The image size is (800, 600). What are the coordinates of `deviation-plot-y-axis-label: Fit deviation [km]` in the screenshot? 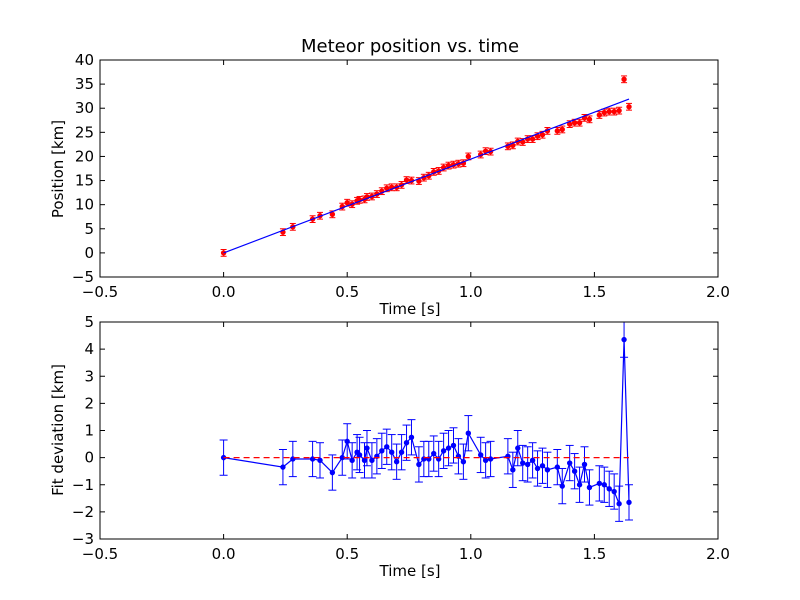 It's located at (58, 430).